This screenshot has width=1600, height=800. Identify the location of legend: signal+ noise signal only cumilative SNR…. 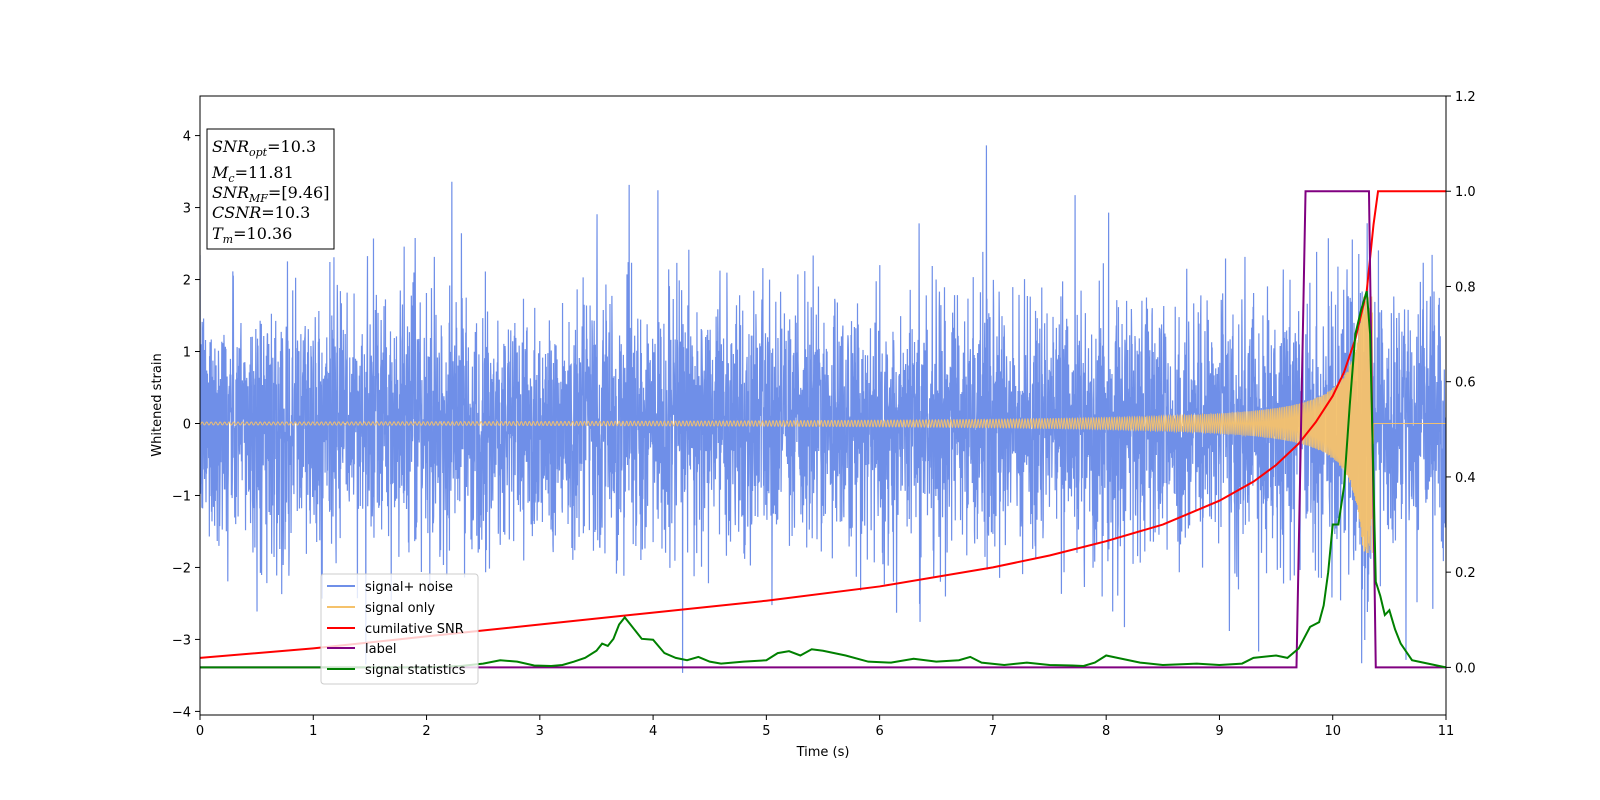
(399, 629).